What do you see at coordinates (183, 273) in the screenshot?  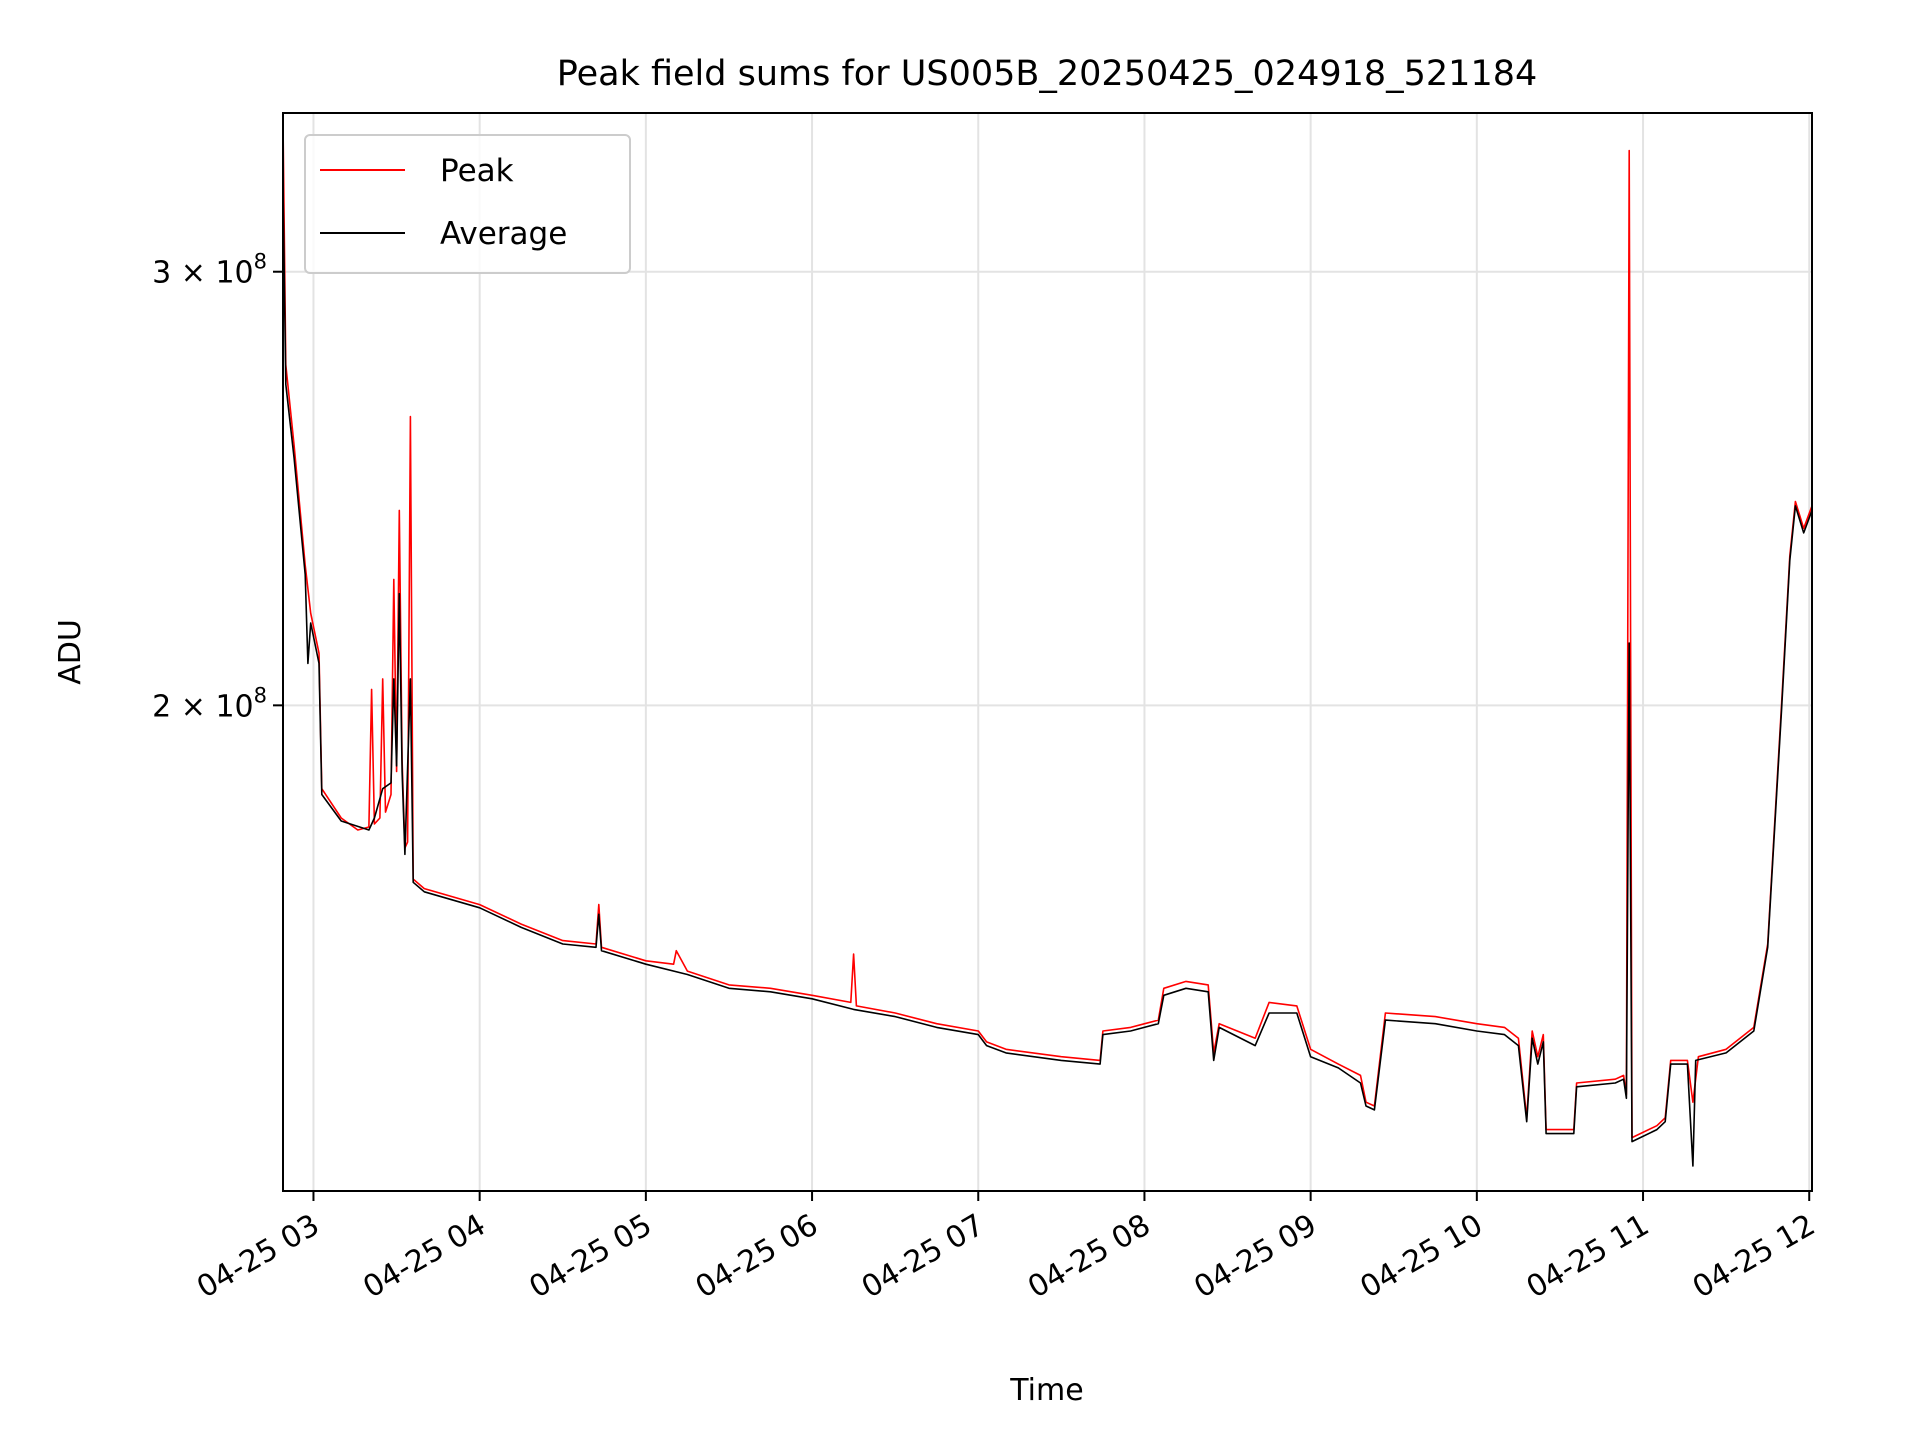 I see `y-tick-mantissa: 3 ×` at bounding box center [183, 273].